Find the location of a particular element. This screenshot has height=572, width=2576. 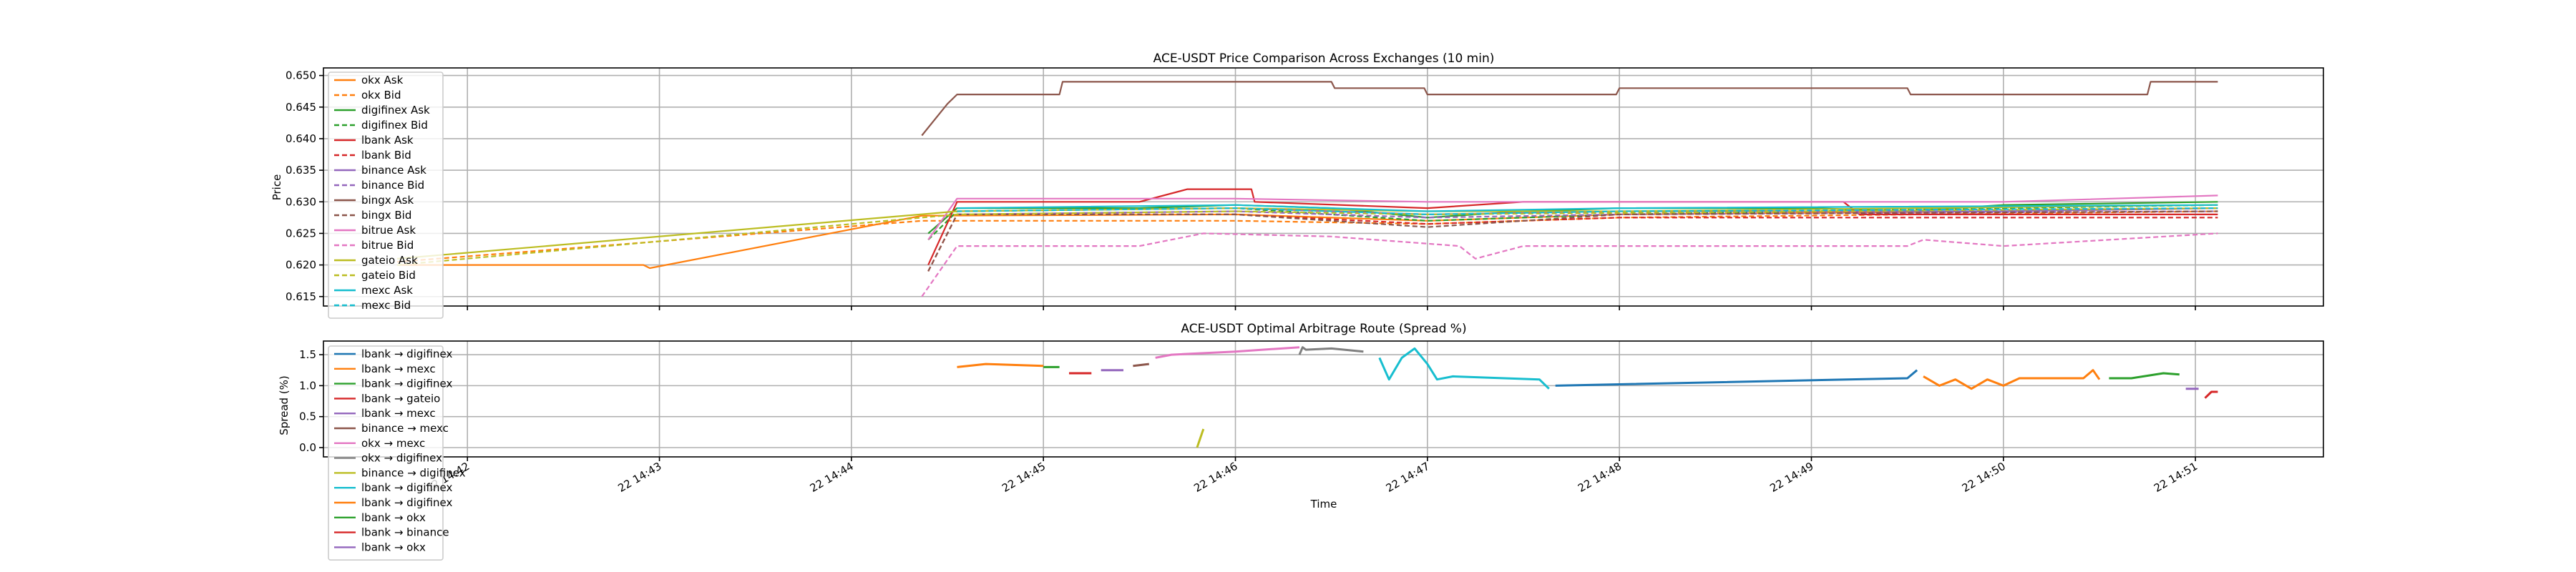

legend-entry: mexc Bid is located at coordinates (386, 305).